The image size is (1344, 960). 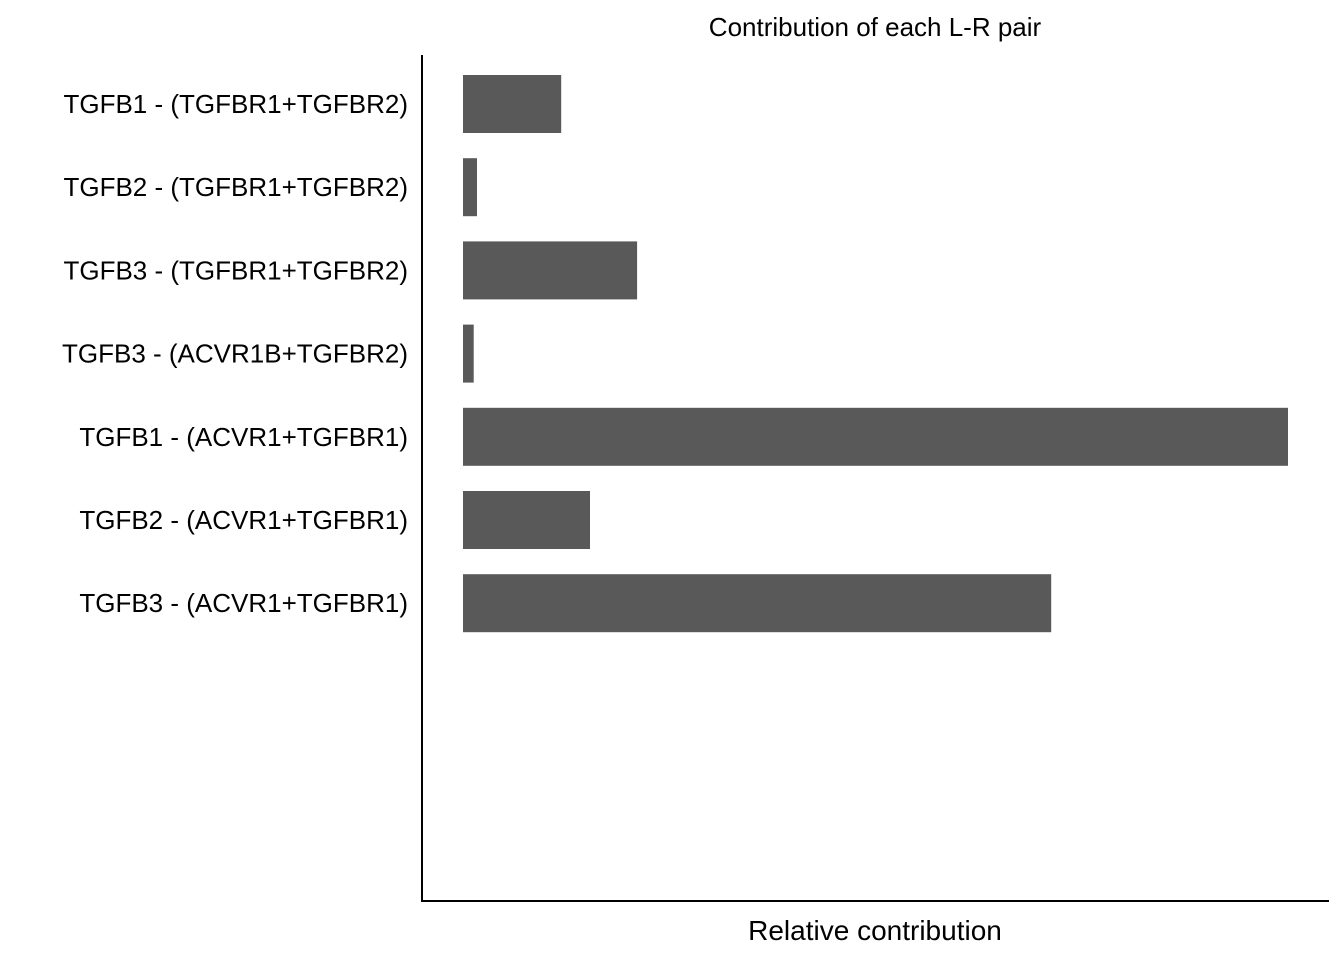 What do you see at coordinates (243, 437) in the screenshot?
I see `y-tick-label: TGFB1 - (ACVR1+TGFBR1)` at bounding box center [243, 437].